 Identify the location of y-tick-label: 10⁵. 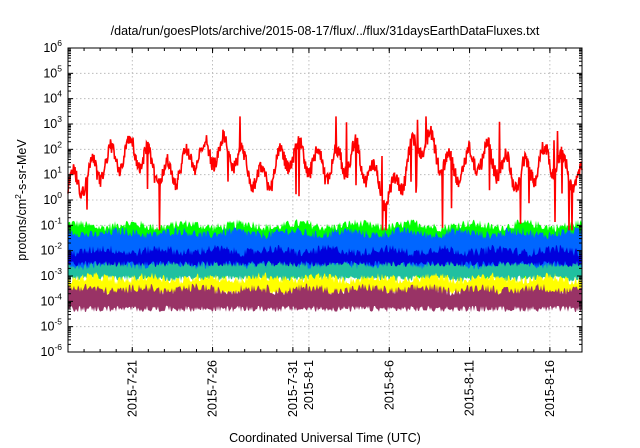
(52, 71).